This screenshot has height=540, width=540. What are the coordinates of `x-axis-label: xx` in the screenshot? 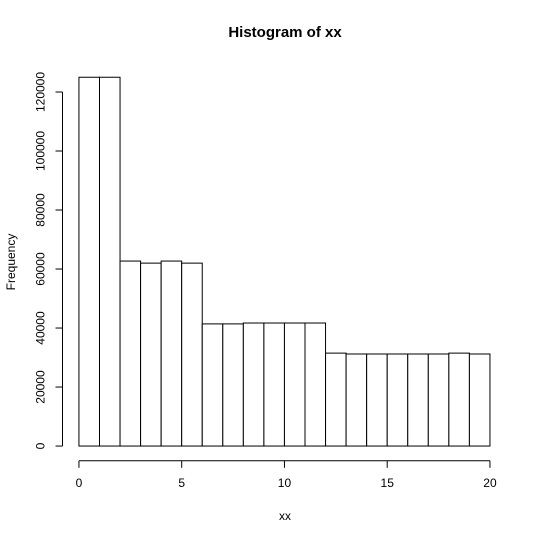 It's located at (285, 516).